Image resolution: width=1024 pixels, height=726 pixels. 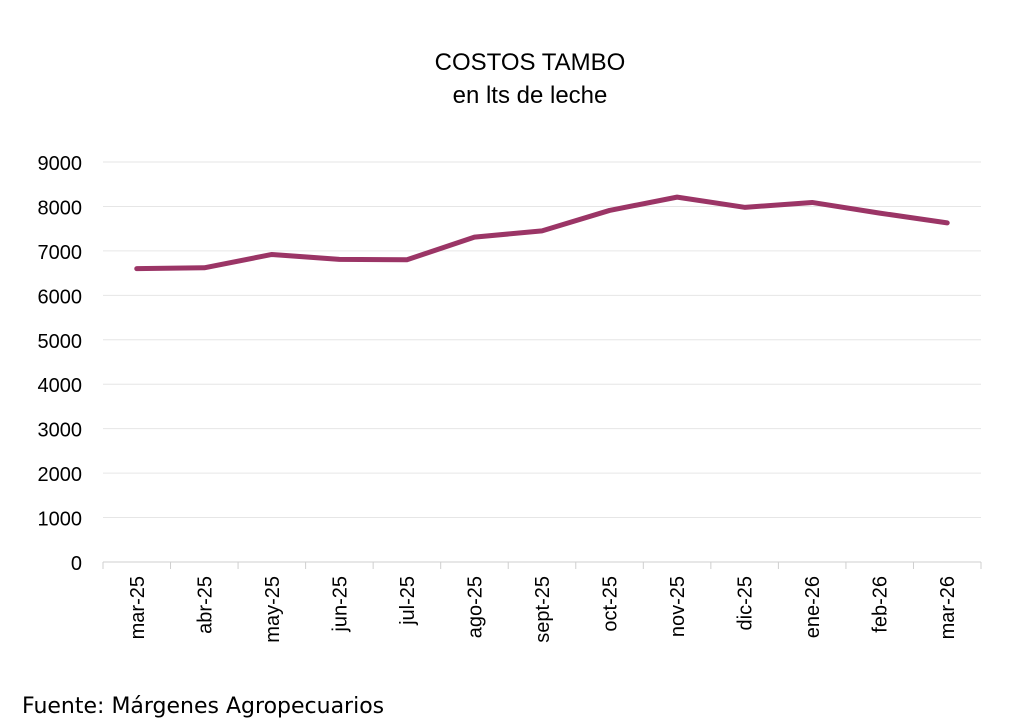 I want to click on y-tick-label: 9000, so click(x=60, y=164).